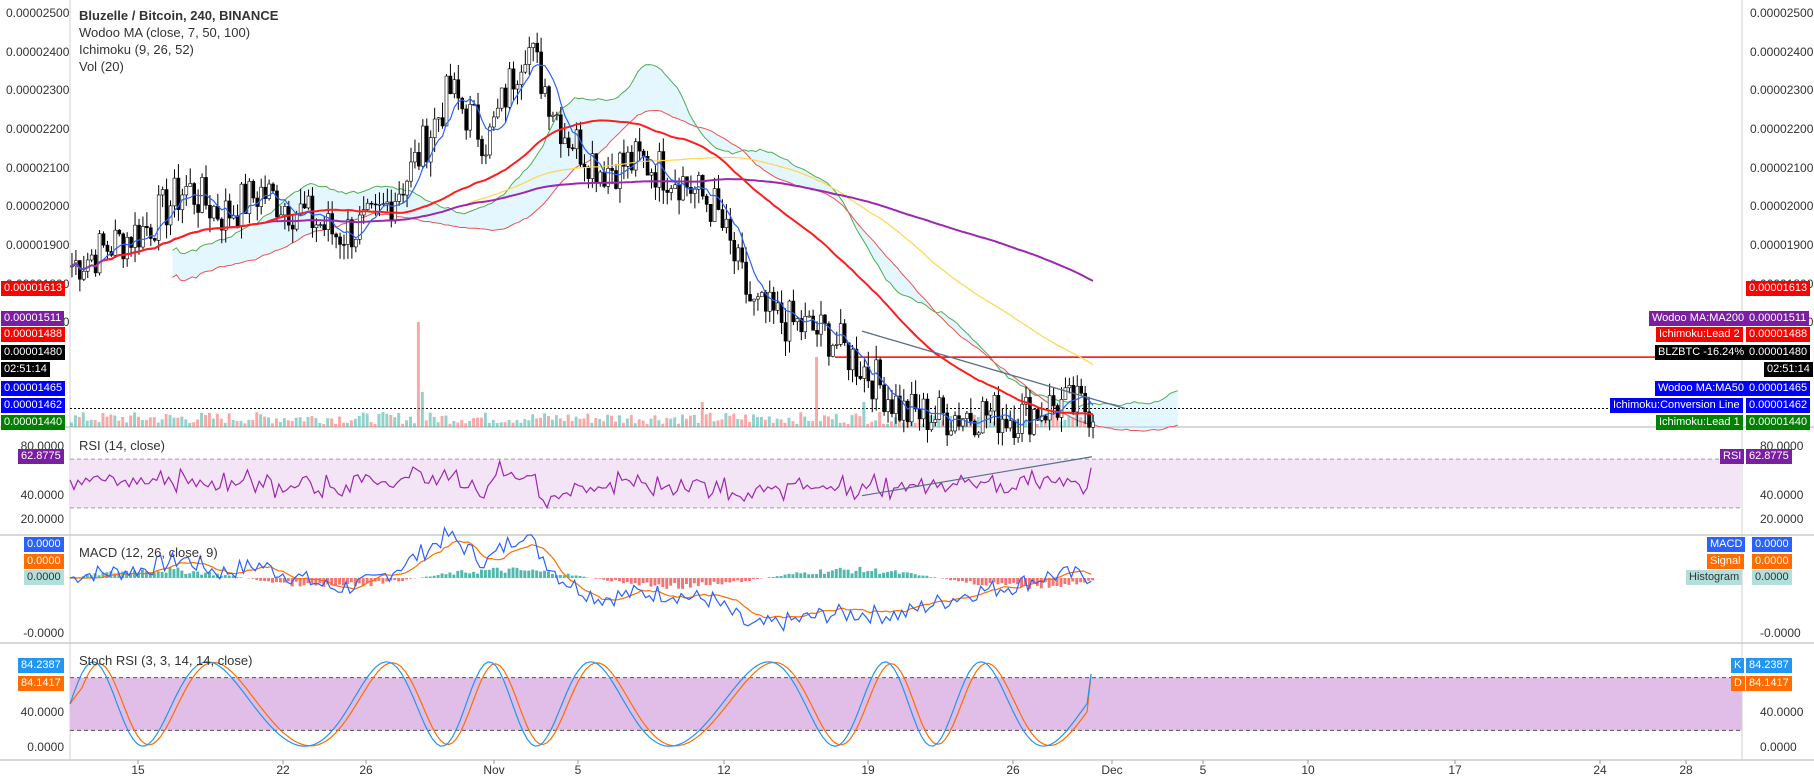 The width and height of the screenshot is (1814, 779). I want to click on indicator-ma-legend: Wodoo MA (close, 7, 50, 100), so click(165, 32).